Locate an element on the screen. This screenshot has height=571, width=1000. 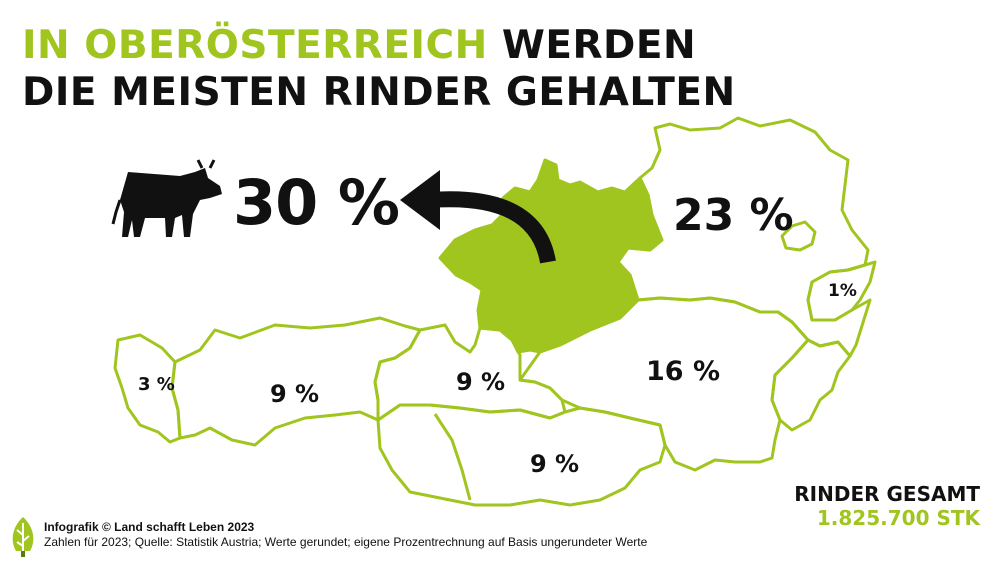
cow-icon is located at coordinates (166, 198).